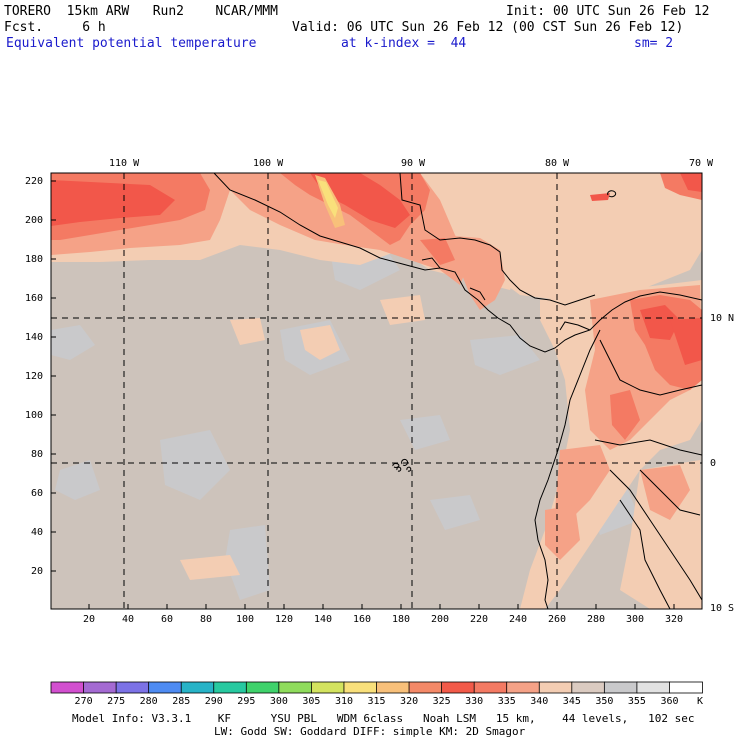  Describe the element at coordinates (518, 619) in the screenshot. I see `x-tick: 240` at that location.